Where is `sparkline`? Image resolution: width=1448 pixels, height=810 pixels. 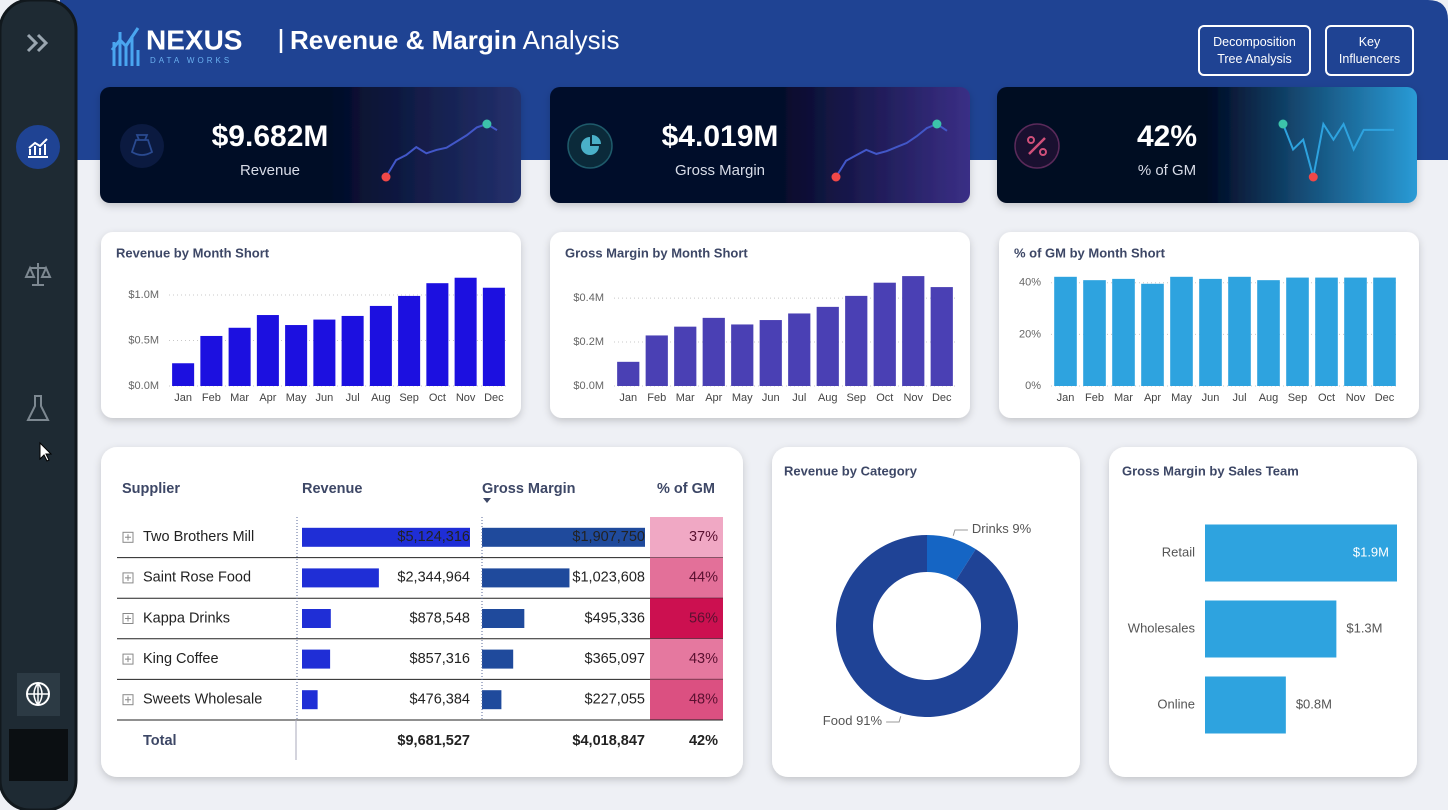 sparkline is located at coordinates (1338, 149).